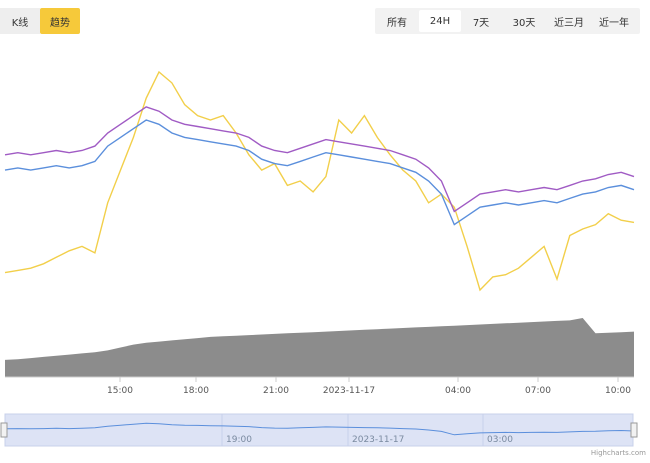 The image size is (650, 463). Describe the element at coordinates (239, 440) in the screenshot. I see `navigator-tick-label: 19:00` at that location.